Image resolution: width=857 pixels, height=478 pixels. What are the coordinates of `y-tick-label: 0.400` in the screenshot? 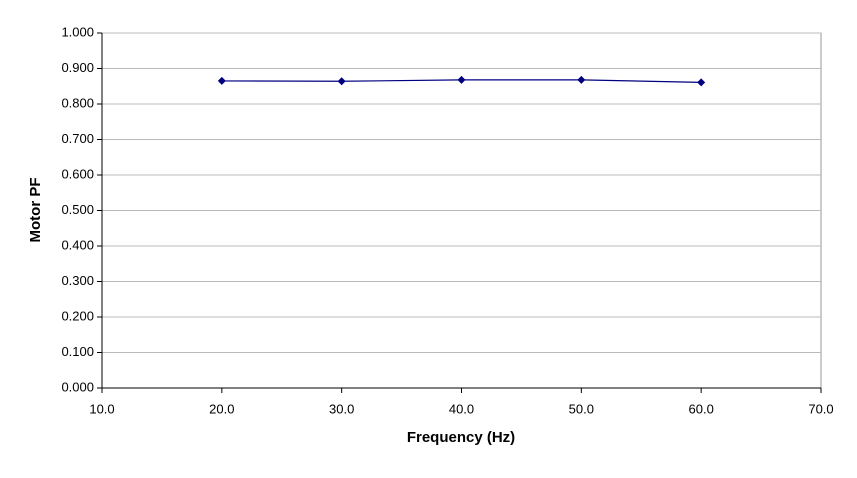 It's located at (77, 244).